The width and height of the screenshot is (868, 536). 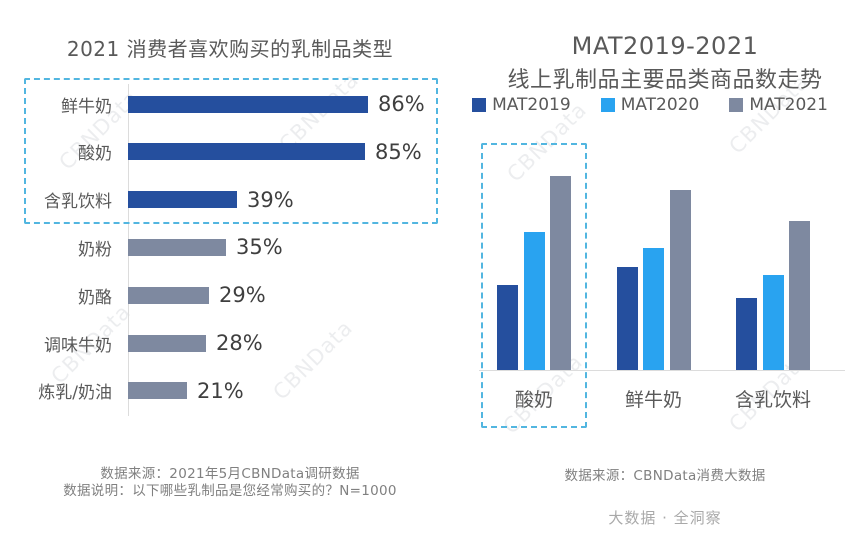 What do you see at coordinates (259, 247) in the screenshot?
I see `bar-value-label: 35%` at bounding box center [259, 247].